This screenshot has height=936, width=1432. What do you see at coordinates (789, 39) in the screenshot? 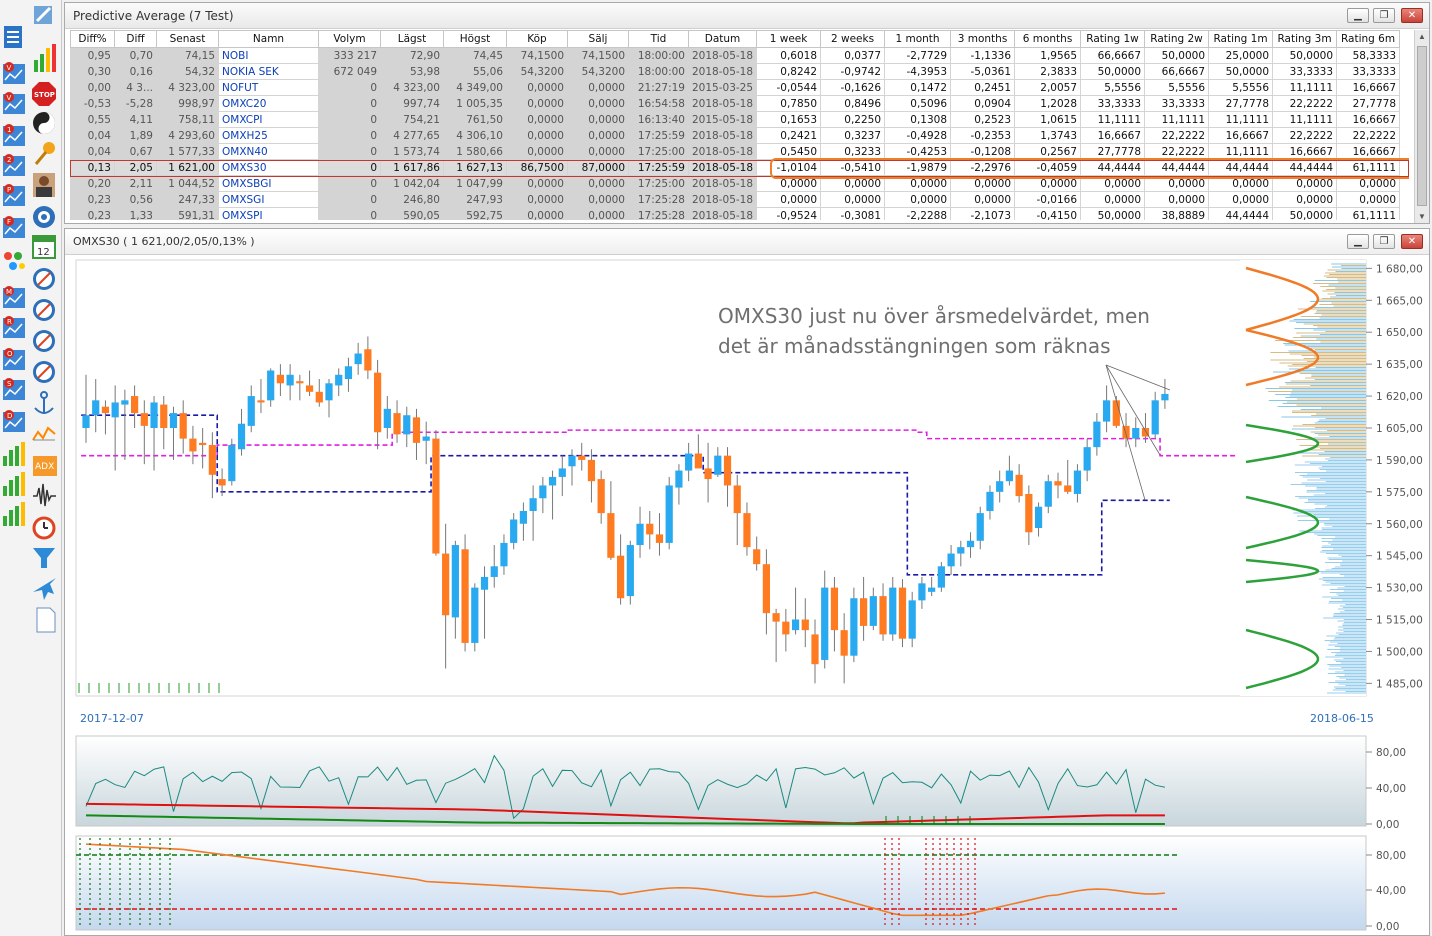
I see `column-header-1-week: 1 week` at bounding box center [789, 39].